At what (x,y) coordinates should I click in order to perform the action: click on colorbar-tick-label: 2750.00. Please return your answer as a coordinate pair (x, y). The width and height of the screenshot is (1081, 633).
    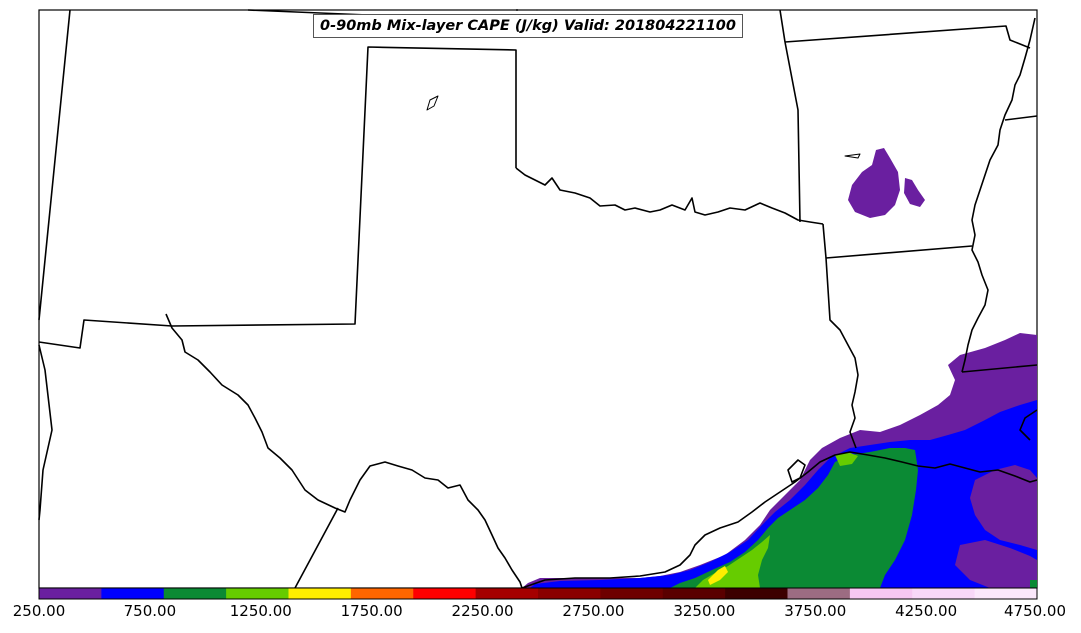
    Looking at the image, I should click on (593, 611).